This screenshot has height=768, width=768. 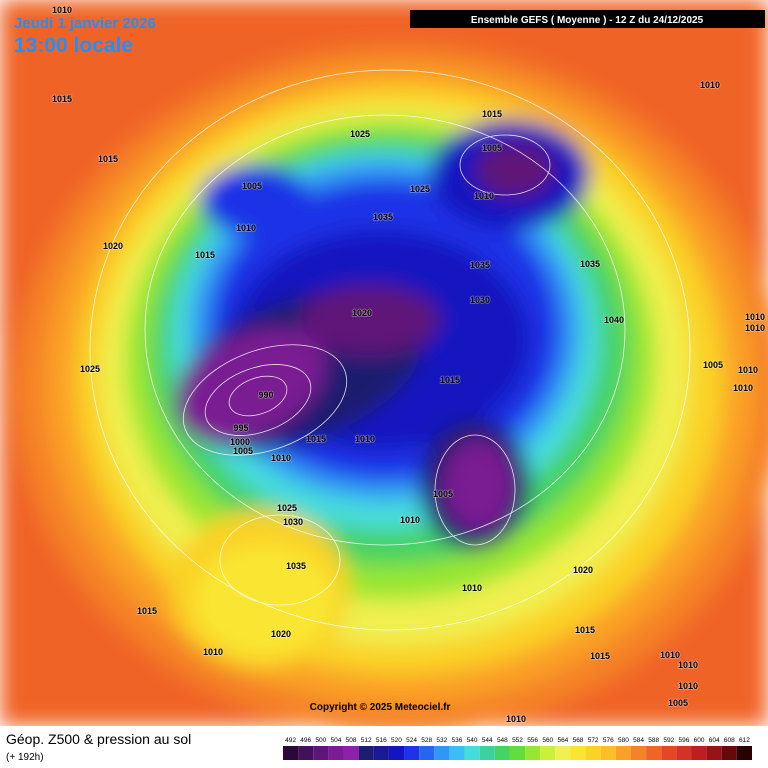 What do you see at coordinates (73, 45) in the screenshot?
I see `forecast-time: 13:00 locale` at bounding box center [73, 45].